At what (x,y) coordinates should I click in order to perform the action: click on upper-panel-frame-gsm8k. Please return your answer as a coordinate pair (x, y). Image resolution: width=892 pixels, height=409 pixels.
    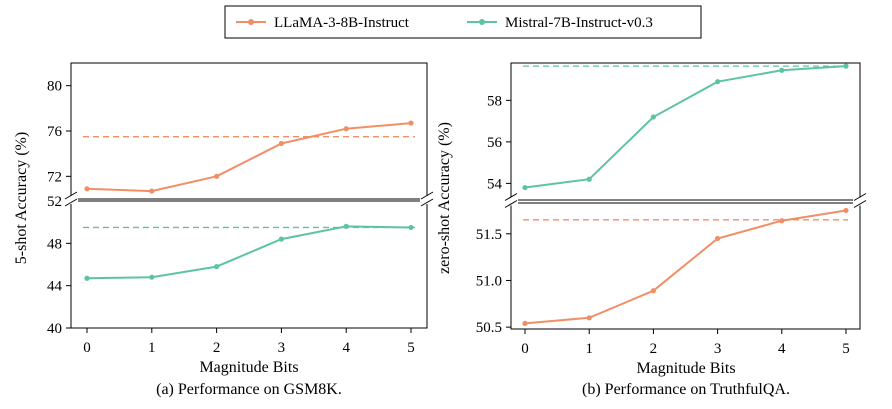
    Looking at the image, I should click on (249, 131).